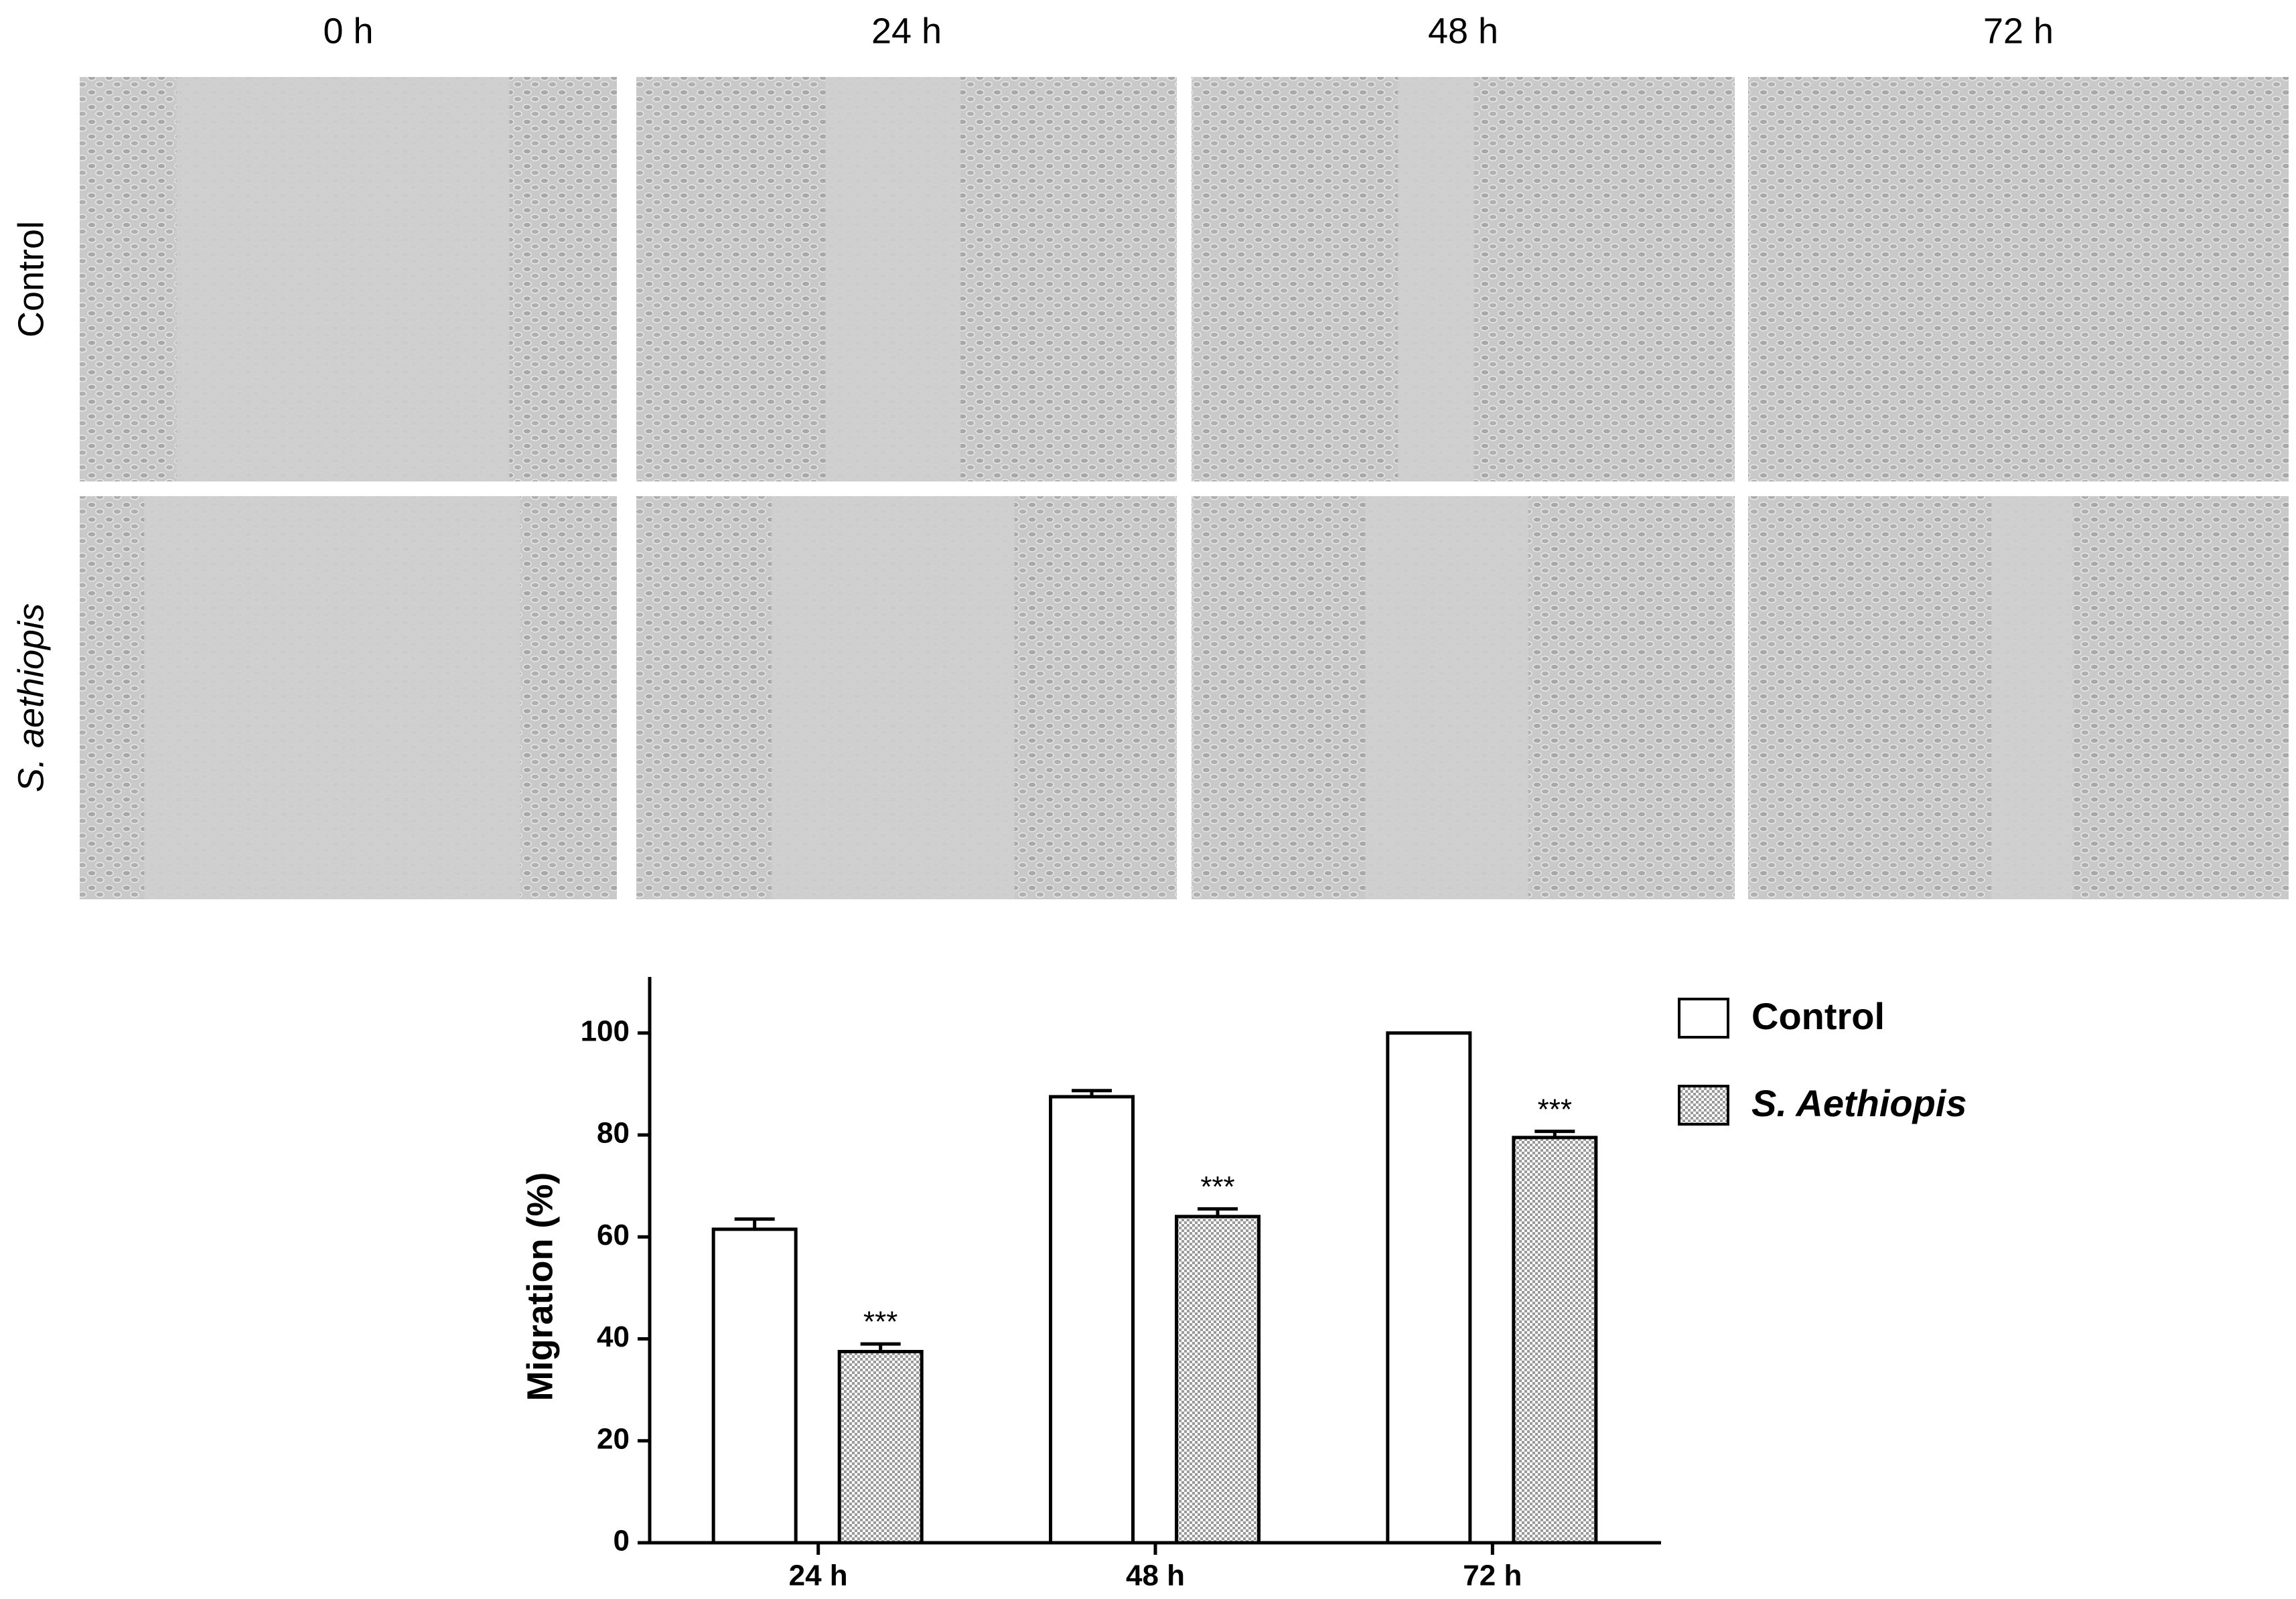  Describe the element at coordinates (906, 31) in the screenshot. I see `column-label: 24 h` at that location.